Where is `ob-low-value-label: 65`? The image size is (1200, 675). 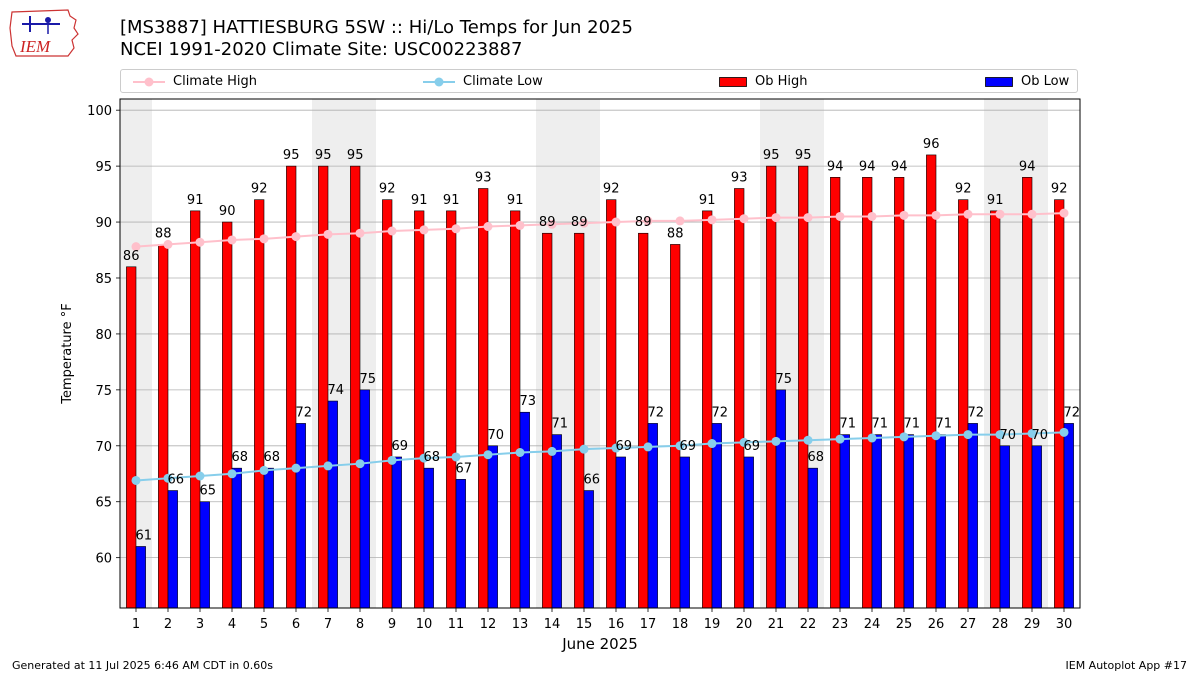 ob-low-value-label: 65 is located at coordinates (208, 491).